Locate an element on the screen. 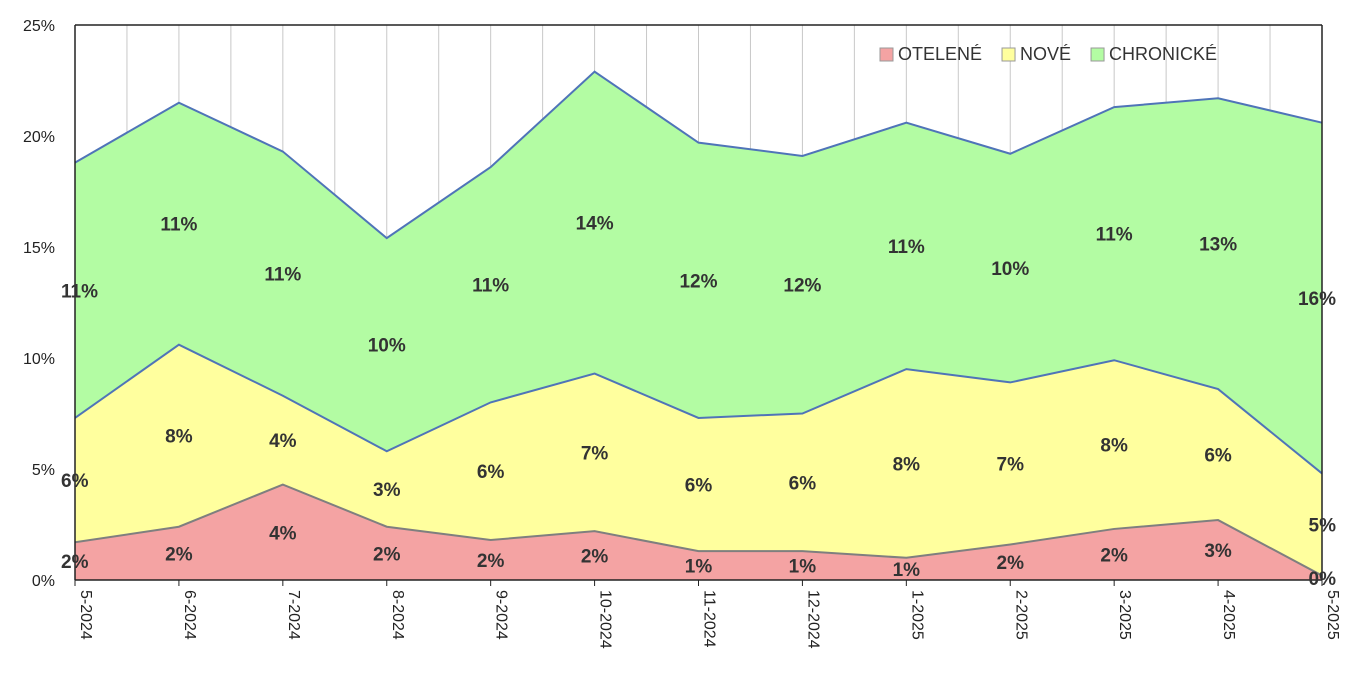 The image size is (1366, 698). data-label-chronicke: 13% is located at coordinates (1218, 245).